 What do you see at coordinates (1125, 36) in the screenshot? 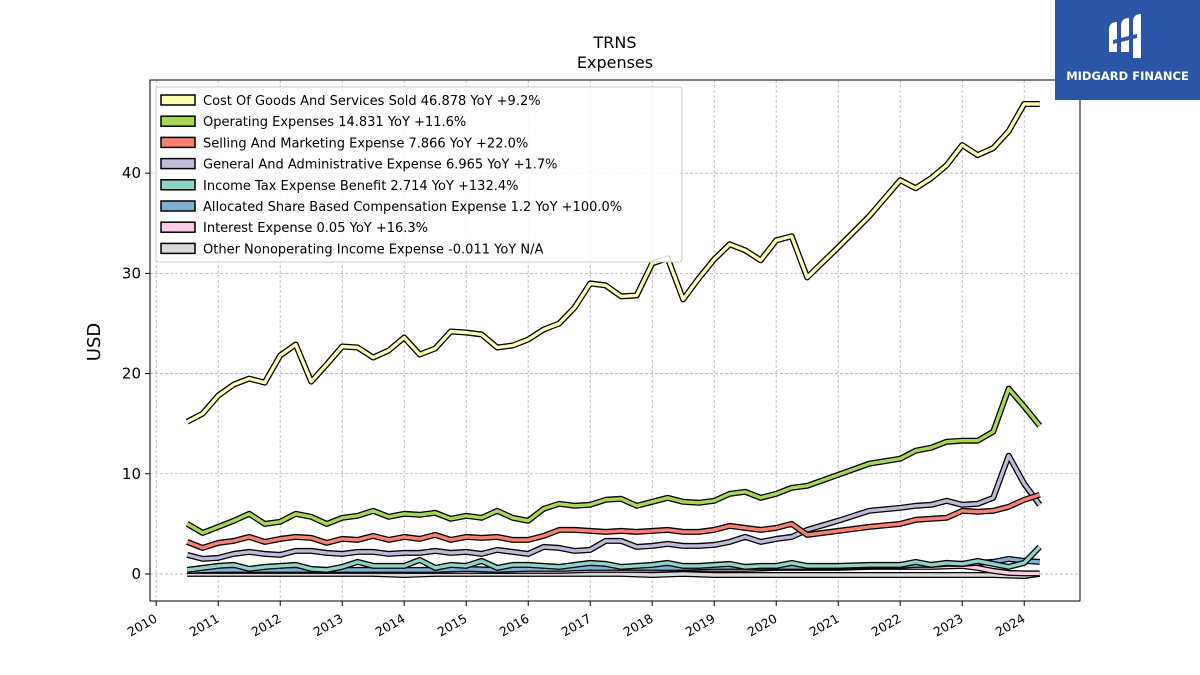
I see `logo-mark-icon` at bounding box center [1125, 36].